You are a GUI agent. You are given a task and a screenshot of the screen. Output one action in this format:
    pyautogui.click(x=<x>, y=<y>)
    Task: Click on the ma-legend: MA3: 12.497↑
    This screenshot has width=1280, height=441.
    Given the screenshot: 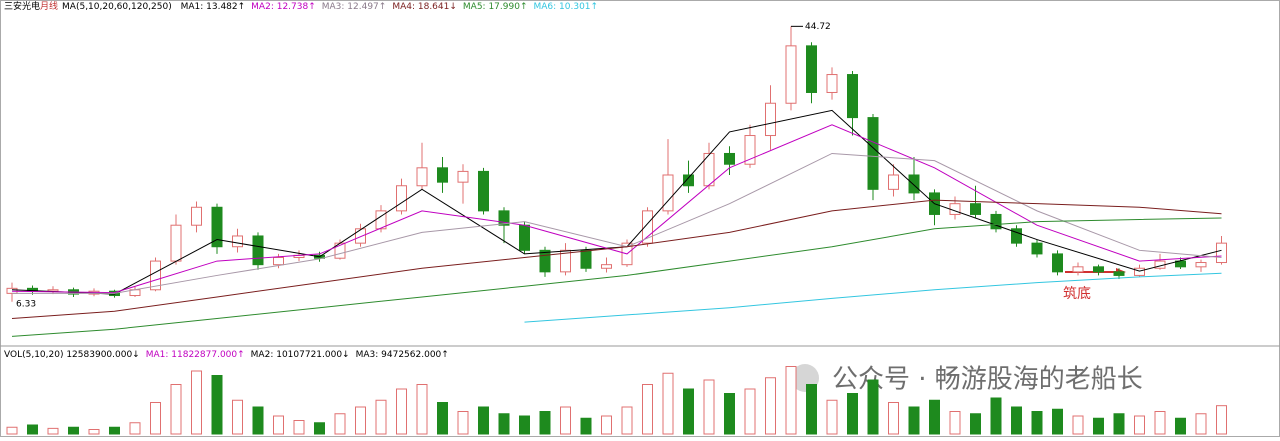 What is the action you would take?
    pyautogui.click(x=354, y=7)
    